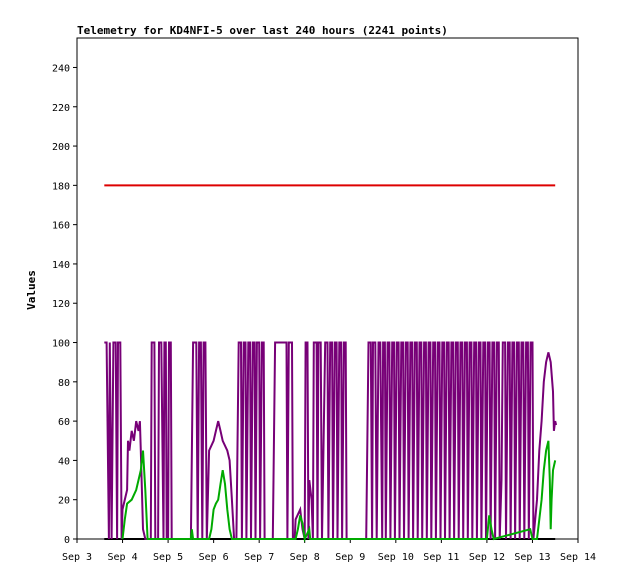 The image size is (618, 584). What do you see at coordinates (31, 290) in the screenshot?
I see `y-axis-label: Values` at bounding box center [31, 290].